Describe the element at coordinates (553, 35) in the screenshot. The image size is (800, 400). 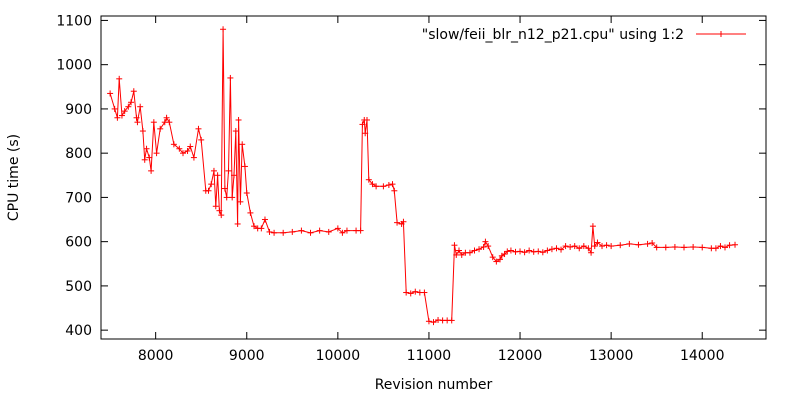
I see `legend-label: "slow/feii_blr_n12_p21.cpu" using 1:2` at that location.